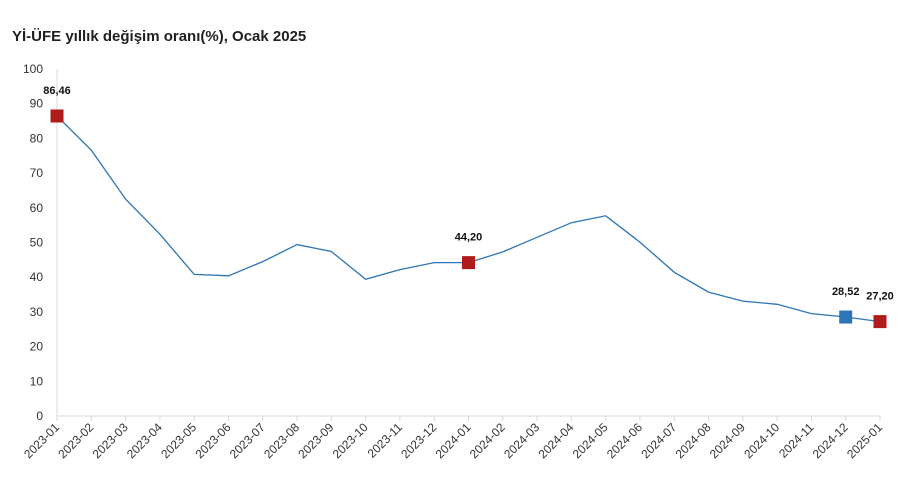  What do you see at coordinates (37, 312) in the screenshot?
I see `y-tick-label: 30` at bounding box center [37, 312].